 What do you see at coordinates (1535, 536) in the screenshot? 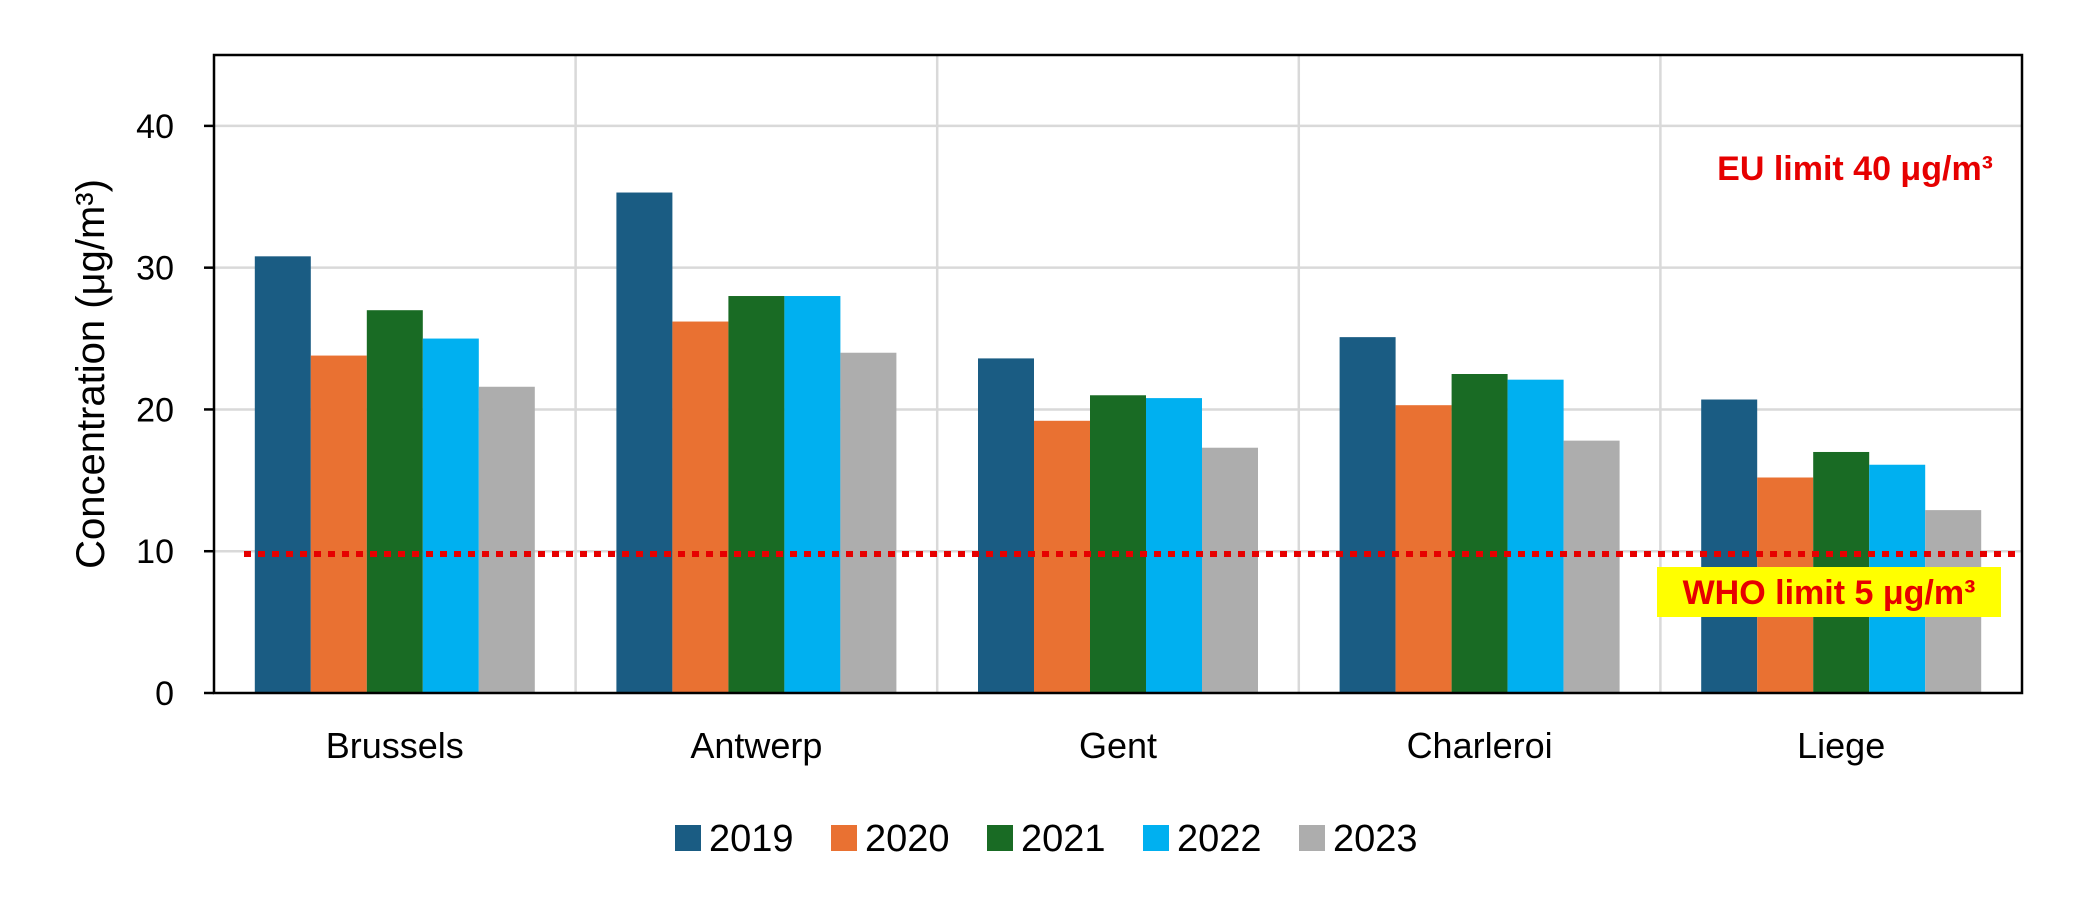
I see `bar-charleroi-2022` at bounding box center [1535, 536].